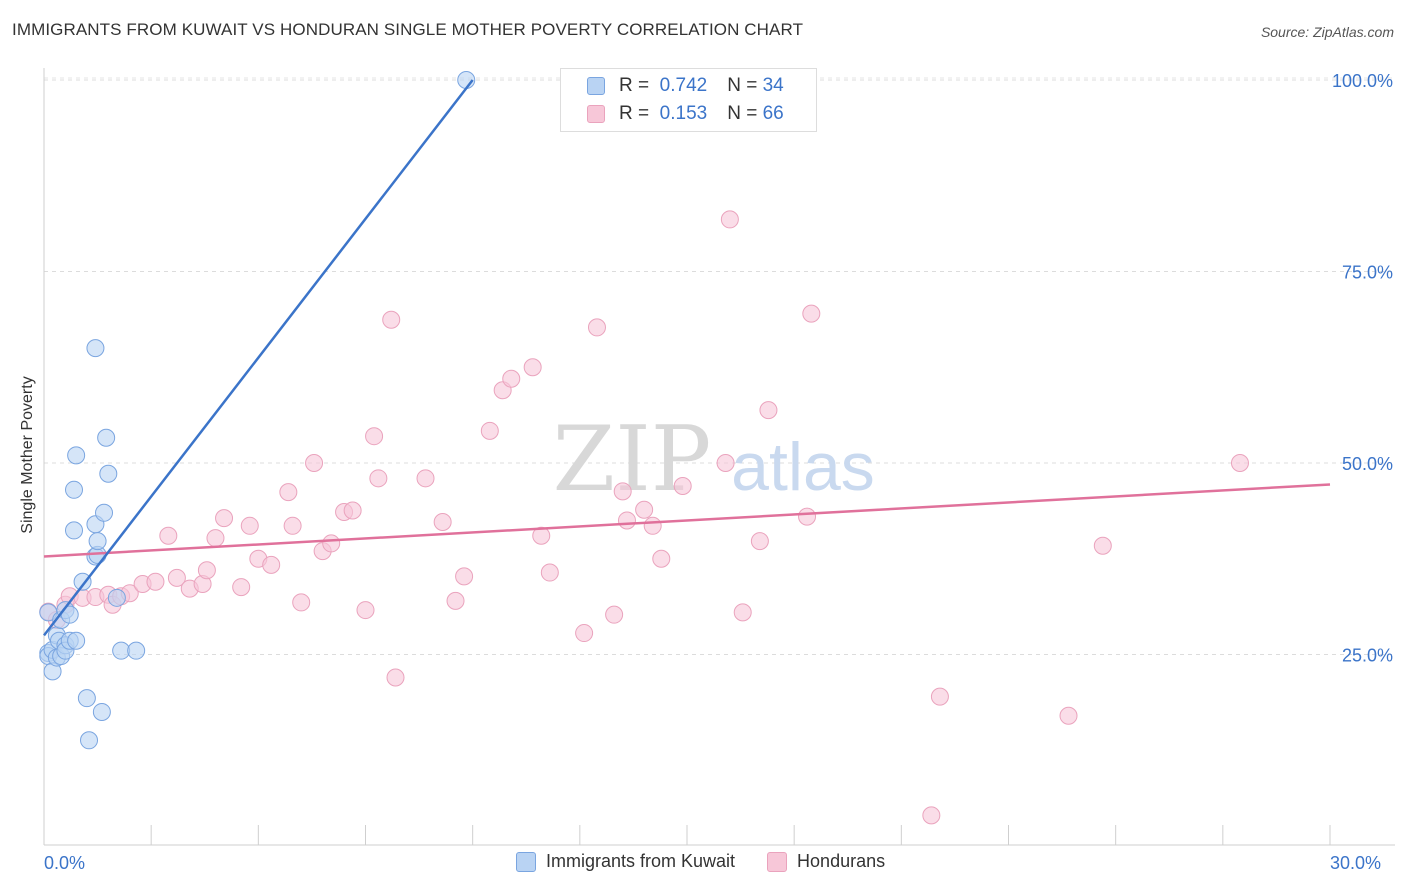 Image resolution: width=1406 pixels, height=892 pixels. I want to click on series-legend: Immigrants from Kuwait Hondurans, so click(716, 861).